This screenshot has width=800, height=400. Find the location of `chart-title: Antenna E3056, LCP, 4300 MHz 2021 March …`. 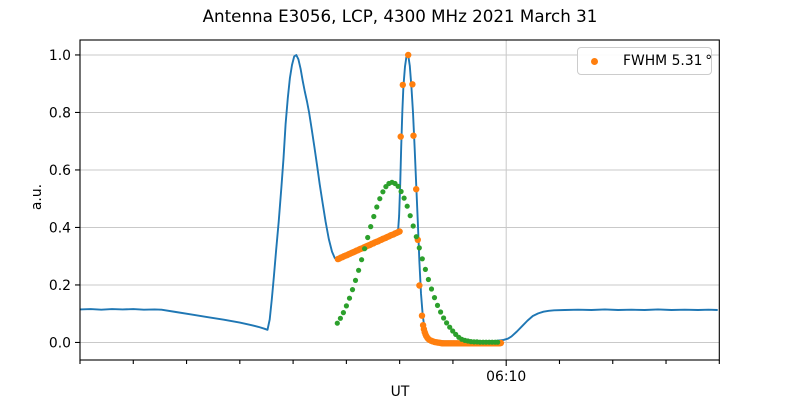

chart-title: Antenna E3056, LCP, 4300 MHz 2021 March … is located at coordinates (400, 16).